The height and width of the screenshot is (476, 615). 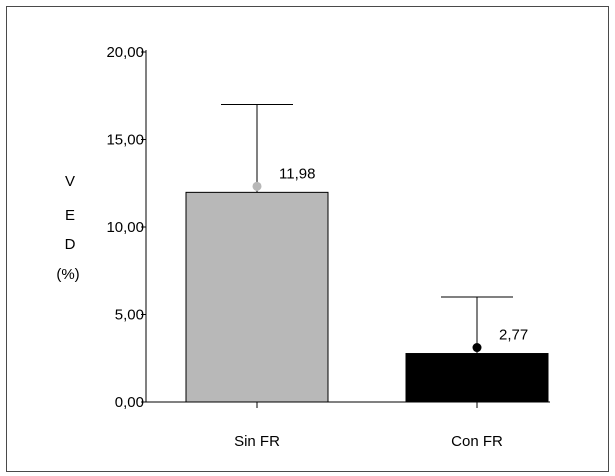 What do you see at coordinates (67, 228) in the screenshot?
I see `y-axis-label: V E D (%)` at bounding box center [67, 228].